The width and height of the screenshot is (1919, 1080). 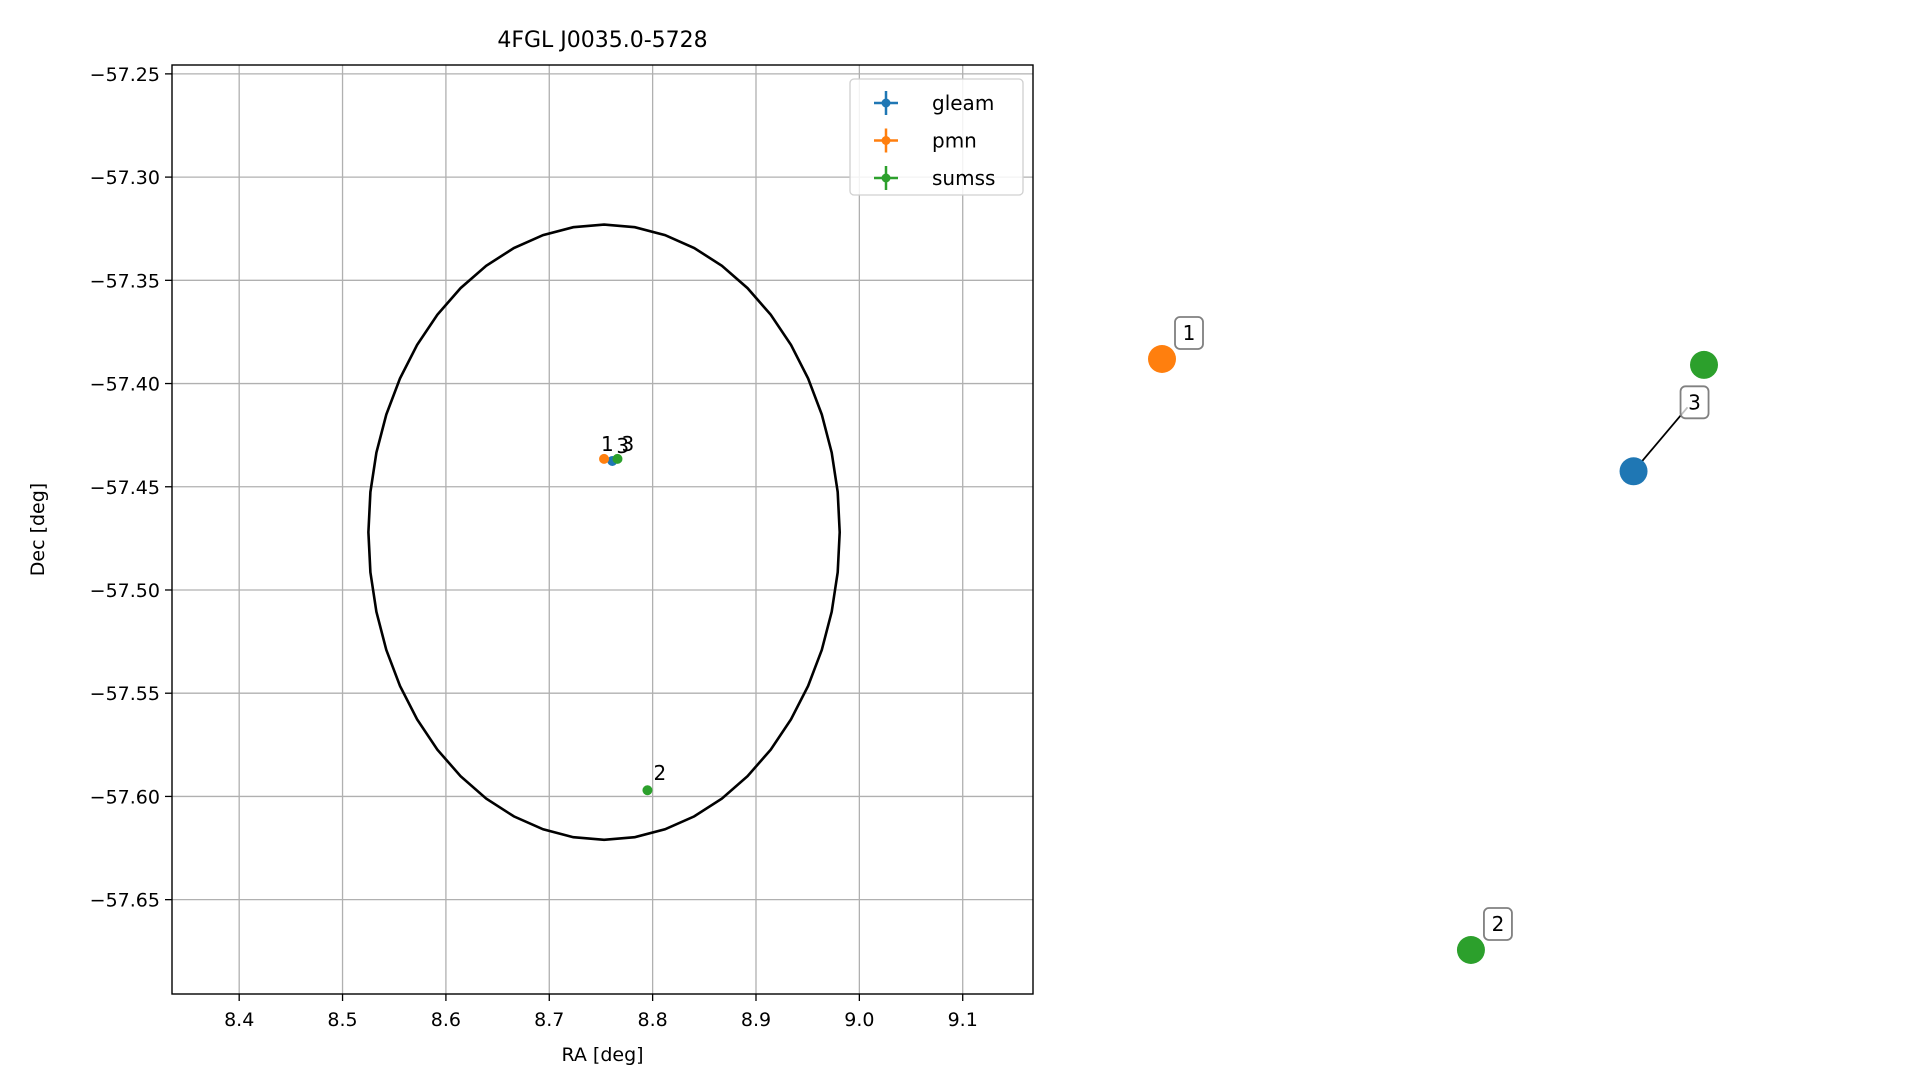 I want to click on legend-box, so click(x=936, y=137).